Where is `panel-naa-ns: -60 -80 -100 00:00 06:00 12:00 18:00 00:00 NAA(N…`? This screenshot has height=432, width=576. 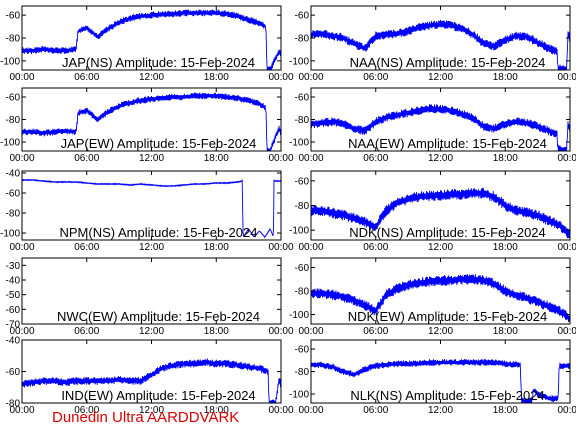 panel-naa-ns: -60 -80 -100 00:00 06:00 12:00 18:00 00:00 NAA(N… is located at coordinates (432, 44).